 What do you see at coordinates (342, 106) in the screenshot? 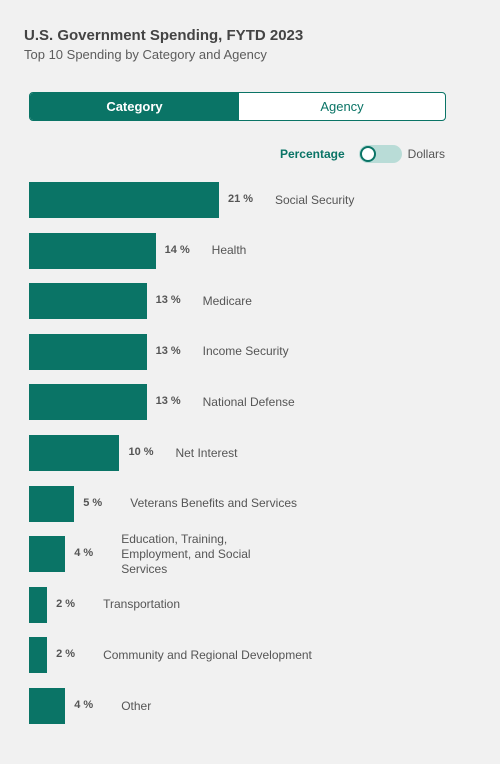
I see `tab-agency: Agency` at bounding box center [342, 106].